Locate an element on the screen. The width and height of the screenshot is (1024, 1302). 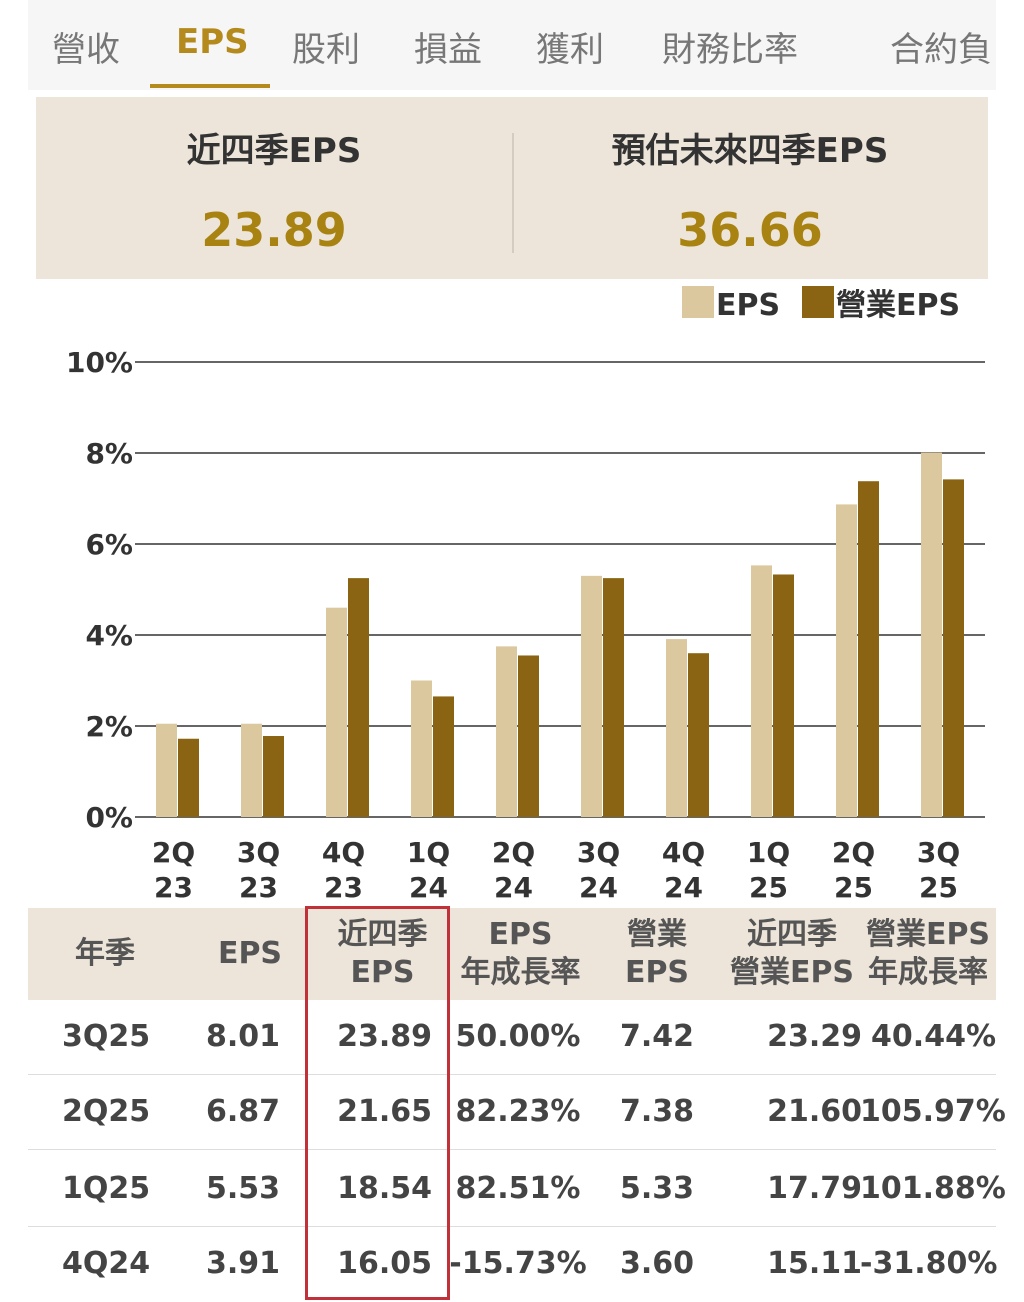
table-cell: 23.89 is located at coordinates (384, 1036).